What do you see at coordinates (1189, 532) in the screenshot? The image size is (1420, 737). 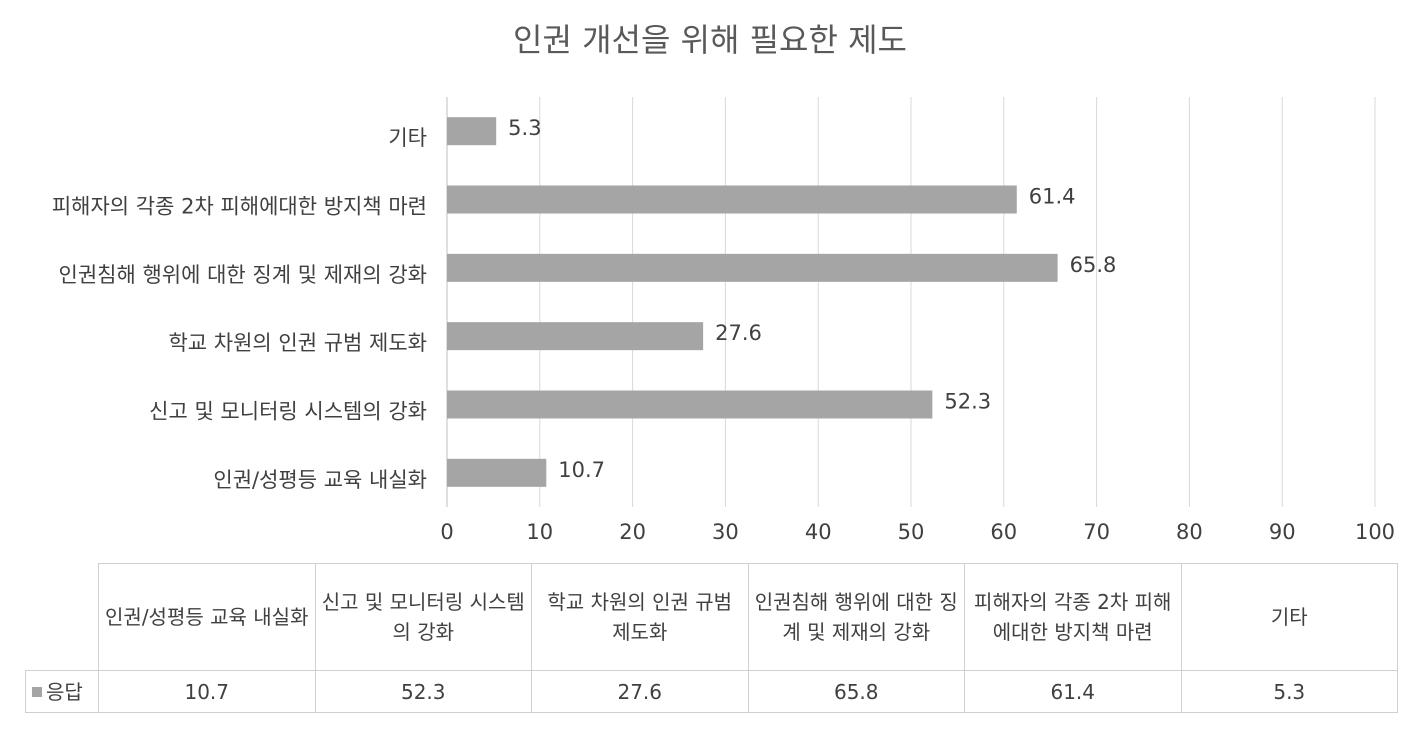 I see `x-tick-label: 80` at bounding box center [1189, 532].